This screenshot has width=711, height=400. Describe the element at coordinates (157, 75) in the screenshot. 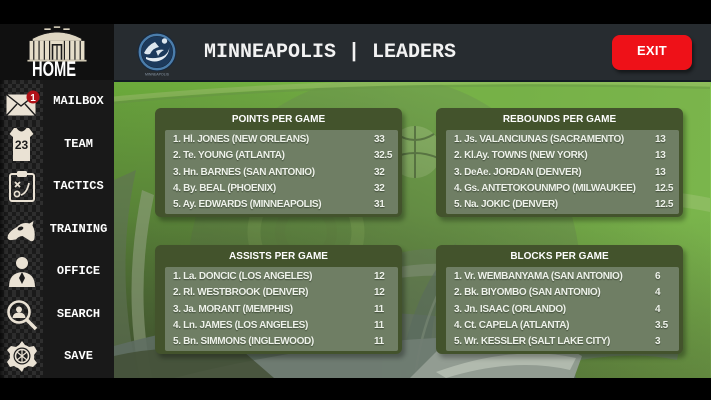

I see `svg-text: MINNEAPOLIS` at that location.